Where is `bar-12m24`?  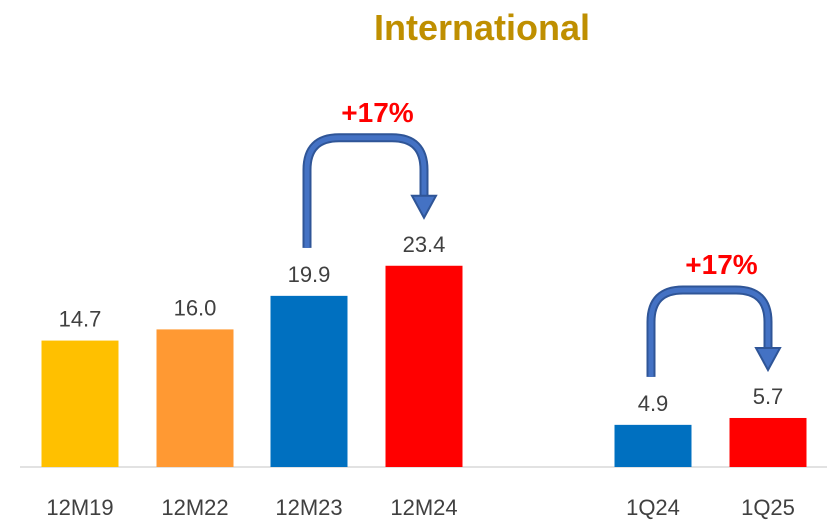 bar-12m24 is located at coordinates (424, 366).